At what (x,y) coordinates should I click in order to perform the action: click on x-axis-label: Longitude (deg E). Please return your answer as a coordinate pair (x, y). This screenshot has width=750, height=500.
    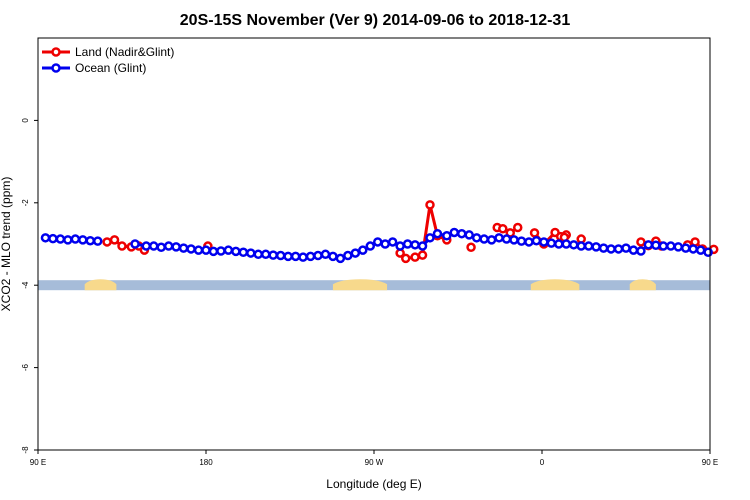
    Looking at the image, I should click on (373, 484).